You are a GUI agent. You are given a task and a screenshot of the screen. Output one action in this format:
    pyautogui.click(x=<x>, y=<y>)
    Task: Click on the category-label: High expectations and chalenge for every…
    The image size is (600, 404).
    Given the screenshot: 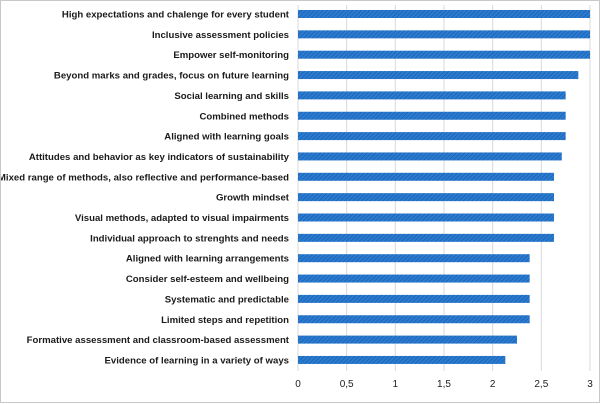 What is the action you would take?
    pyautogui.click(x=176, y=15)
    